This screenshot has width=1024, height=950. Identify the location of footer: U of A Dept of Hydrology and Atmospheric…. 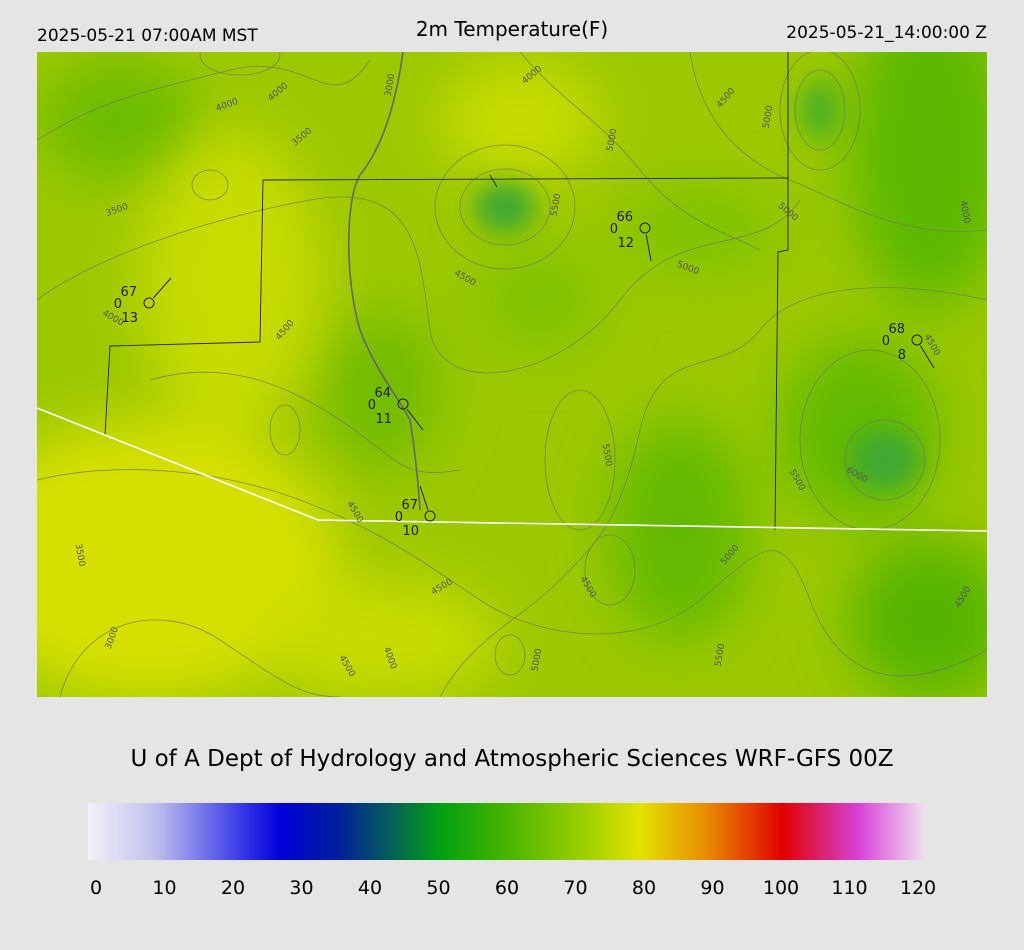
(511, 759).